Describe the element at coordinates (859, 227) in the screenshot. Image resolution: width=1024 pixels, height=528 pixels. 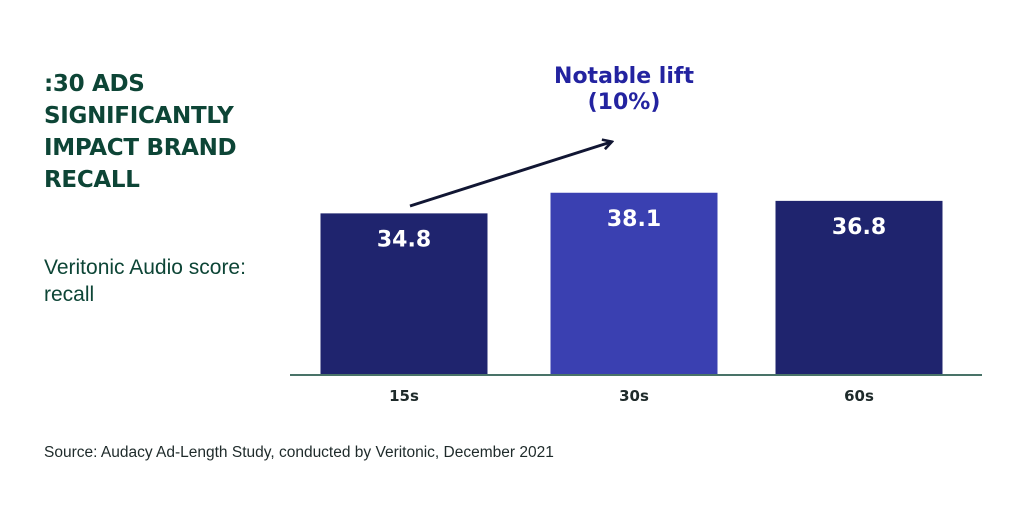
I see `data-label-60s: 36.8` at that location.